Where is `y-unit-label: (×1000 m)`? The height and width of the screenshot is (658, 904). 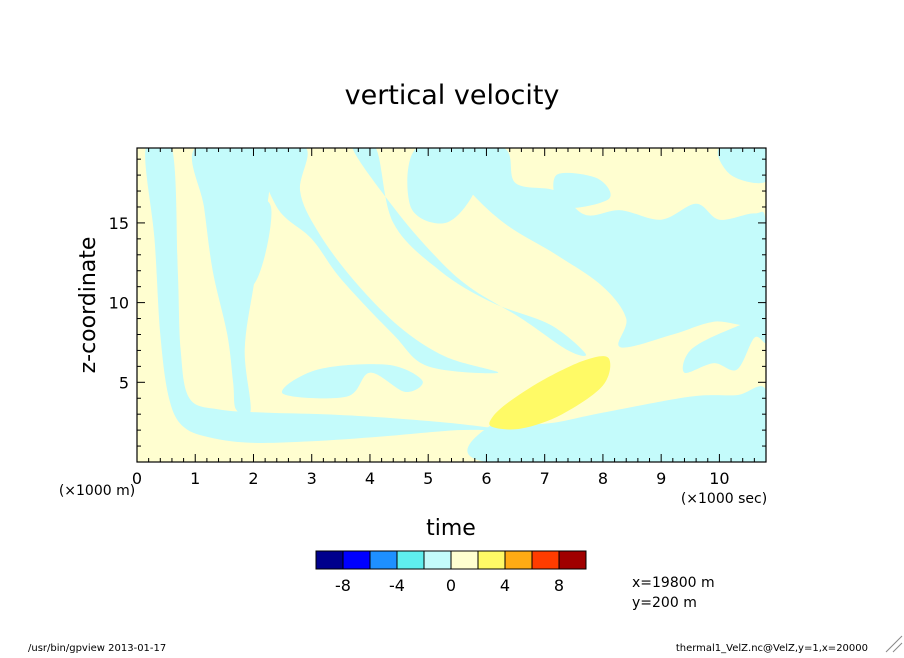
y-unit-label: (×1000 m) is located at coordinates (97, 491).